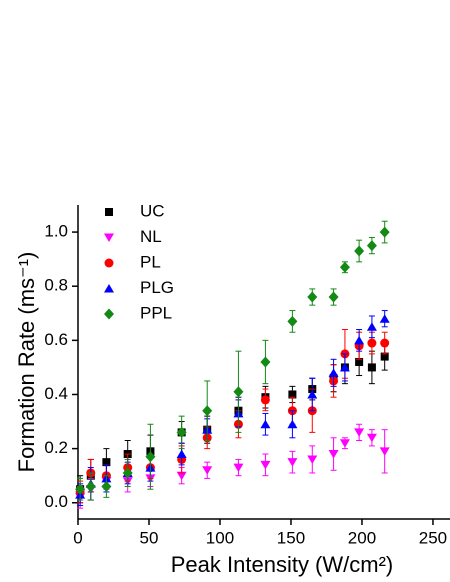 Image resolution: width=450 pixels, height=582 pixels. I want to click on y-tick-label: 0.6, so click(56, 339).